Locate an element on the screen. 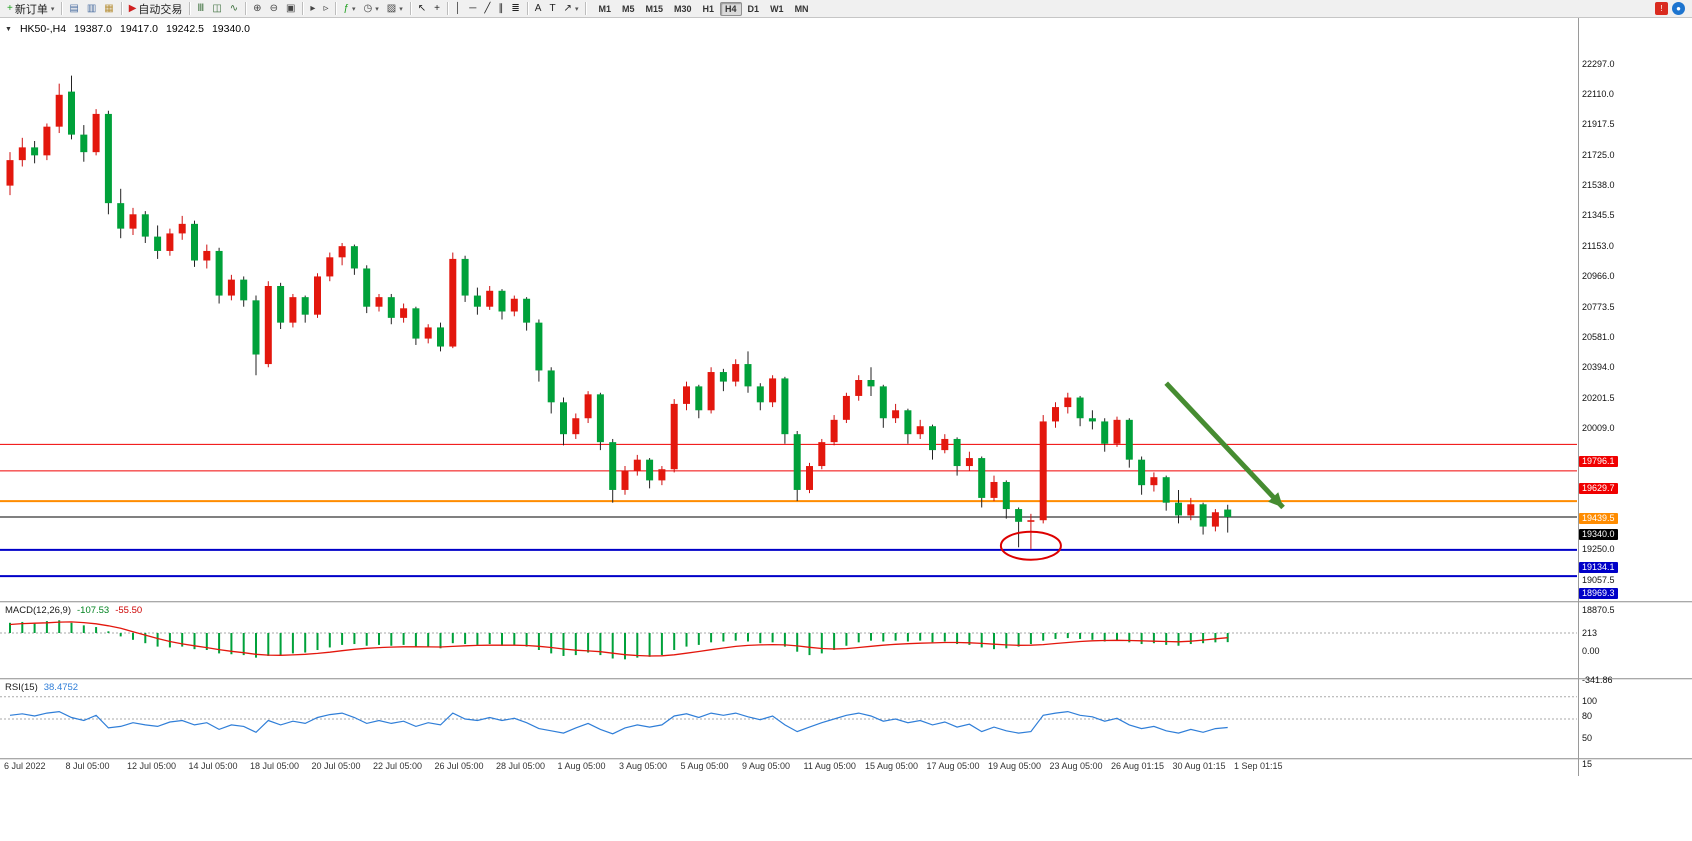  horizontal-line-icon: ─ is located at coordinates (473, 8).